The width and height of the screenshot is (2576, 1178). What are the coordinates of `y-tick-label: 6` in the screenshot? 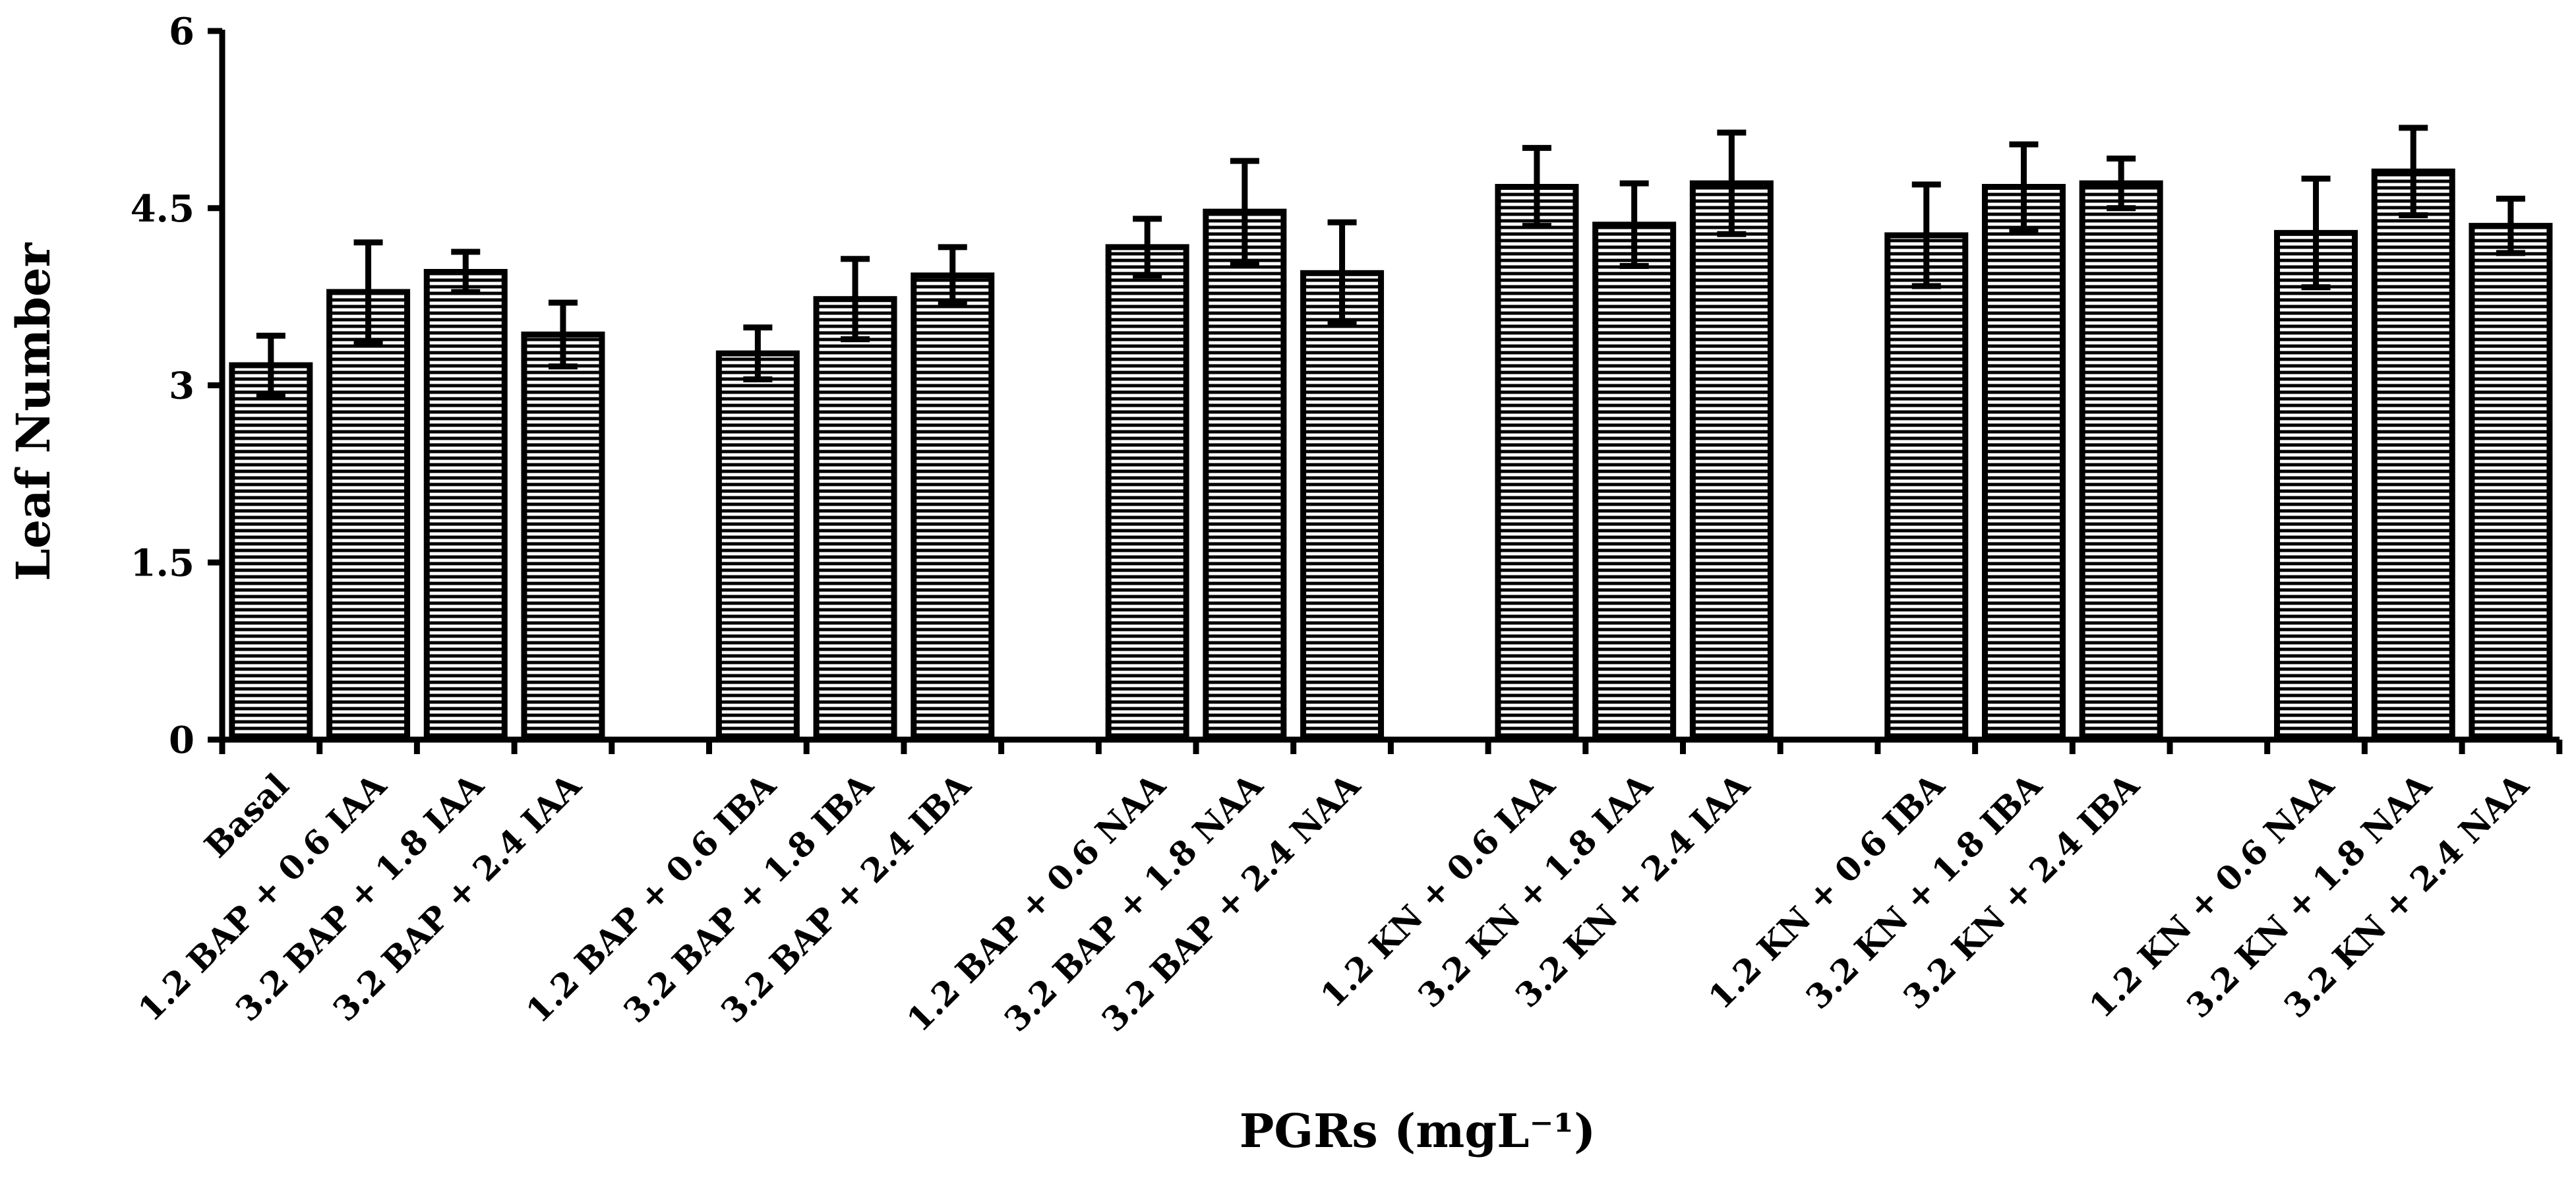 It's located at (182, 31).